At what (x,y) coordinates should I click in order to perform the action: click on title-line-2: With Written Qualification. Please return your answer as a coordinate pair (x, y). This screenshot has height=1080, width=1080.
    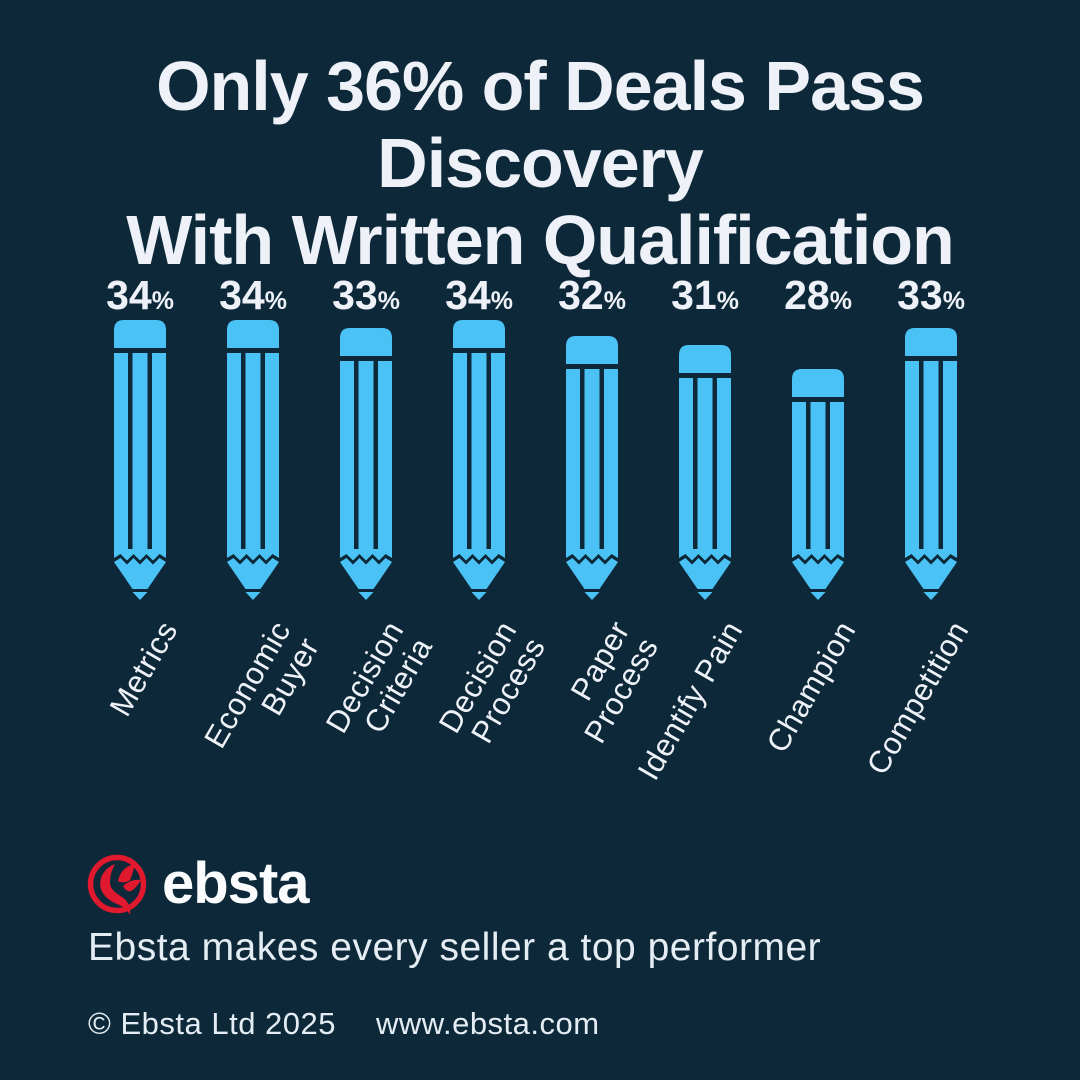
    Looking at the image, I should click on (540, 240).